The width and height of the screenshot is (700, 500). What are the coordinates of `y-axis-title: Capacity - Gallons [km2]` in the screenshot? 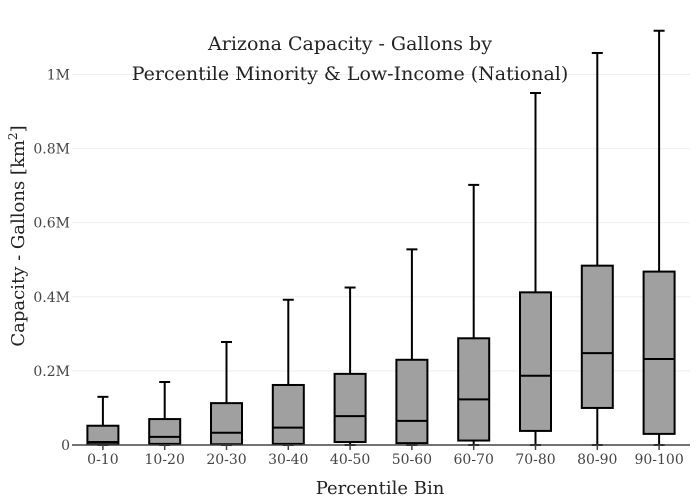 It's located at (17, 235).